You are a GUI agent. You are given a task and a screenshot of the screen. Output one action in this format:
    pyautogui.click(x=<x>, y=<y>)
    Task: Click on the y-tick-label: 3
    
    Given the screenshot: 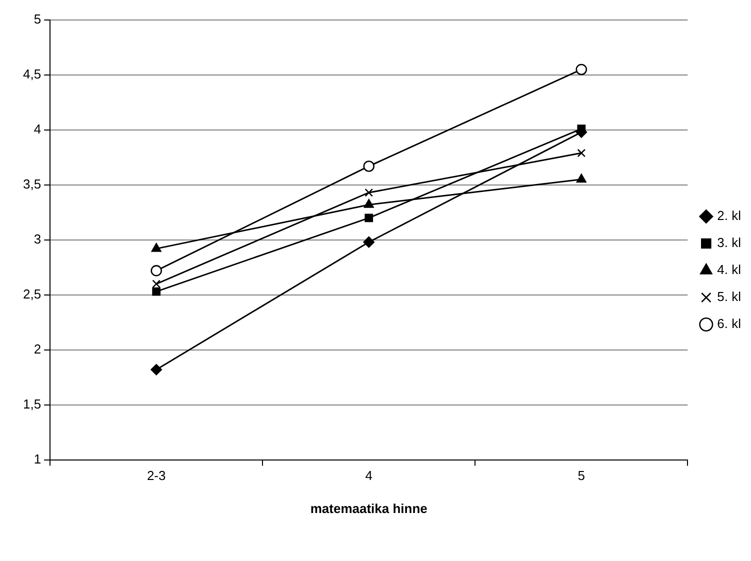 What is the action you would take?
    pyautogui.click(x=38, y=238)
    